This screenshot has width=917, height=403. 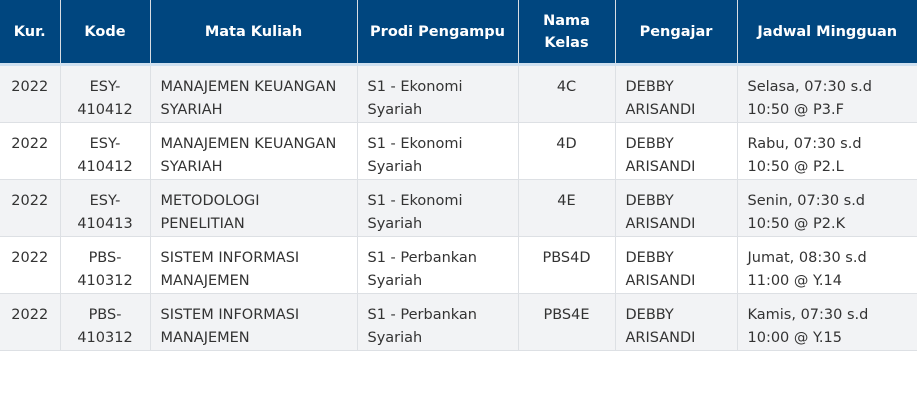 I want to click on cell-jadwal: Rabu, 07:30 s.d 10:50 @ P2.L, so click(x=827, y=151).